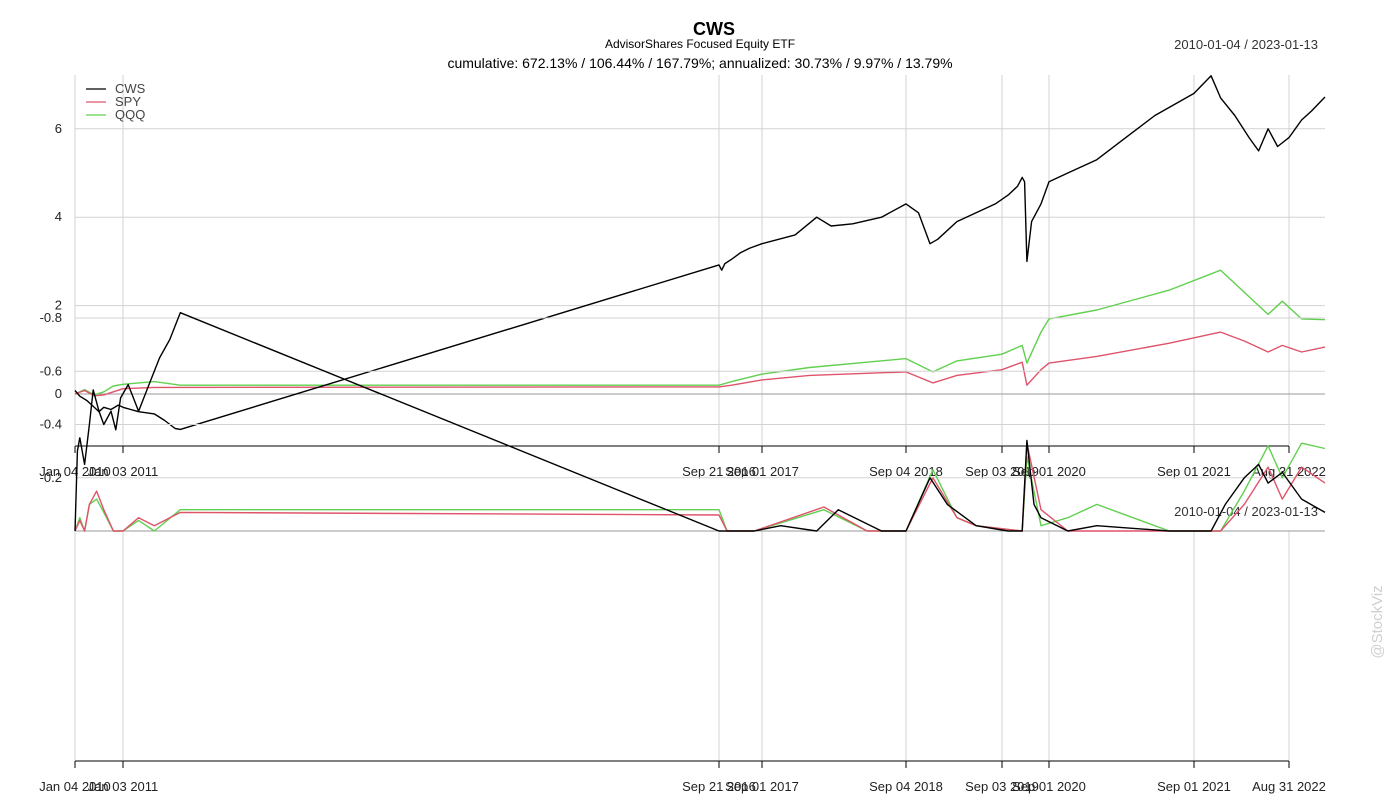 The height and width of the screenshot is (800, 1400). Describe the element at coordinates (1289, 786) in the screenshot. I see `bottom-x-tick-label: Aug 31 2022` at that location.